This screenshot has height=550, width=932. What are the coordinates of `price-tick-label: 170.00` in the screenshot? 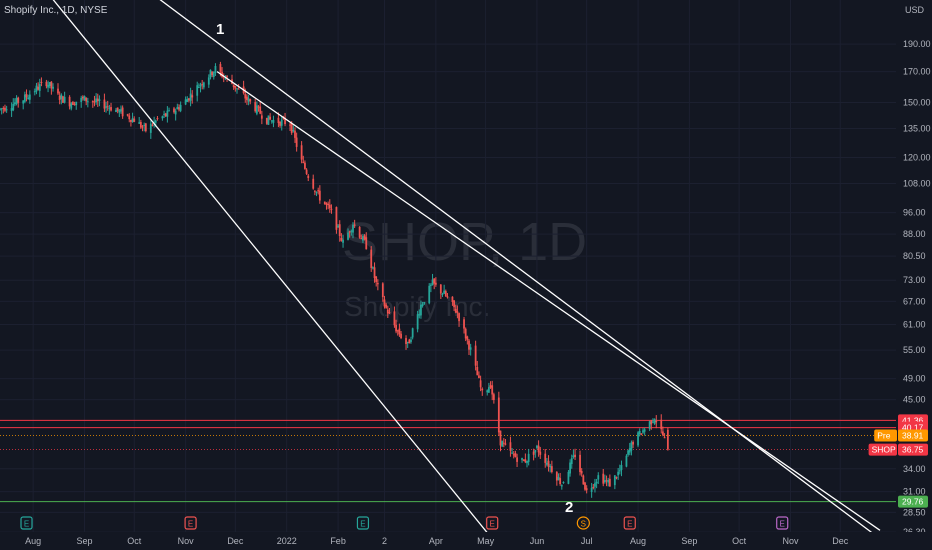 It's located at (917, 72).